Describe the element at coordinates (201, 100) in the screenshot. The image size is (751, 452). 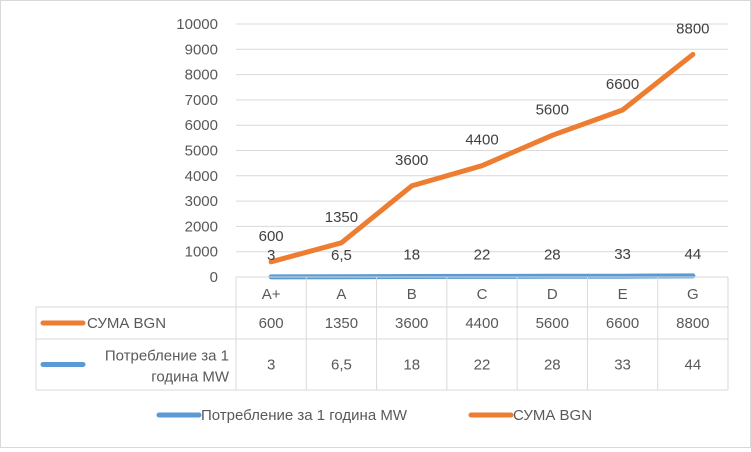
I see `y-tick-label: 7000` at that location.